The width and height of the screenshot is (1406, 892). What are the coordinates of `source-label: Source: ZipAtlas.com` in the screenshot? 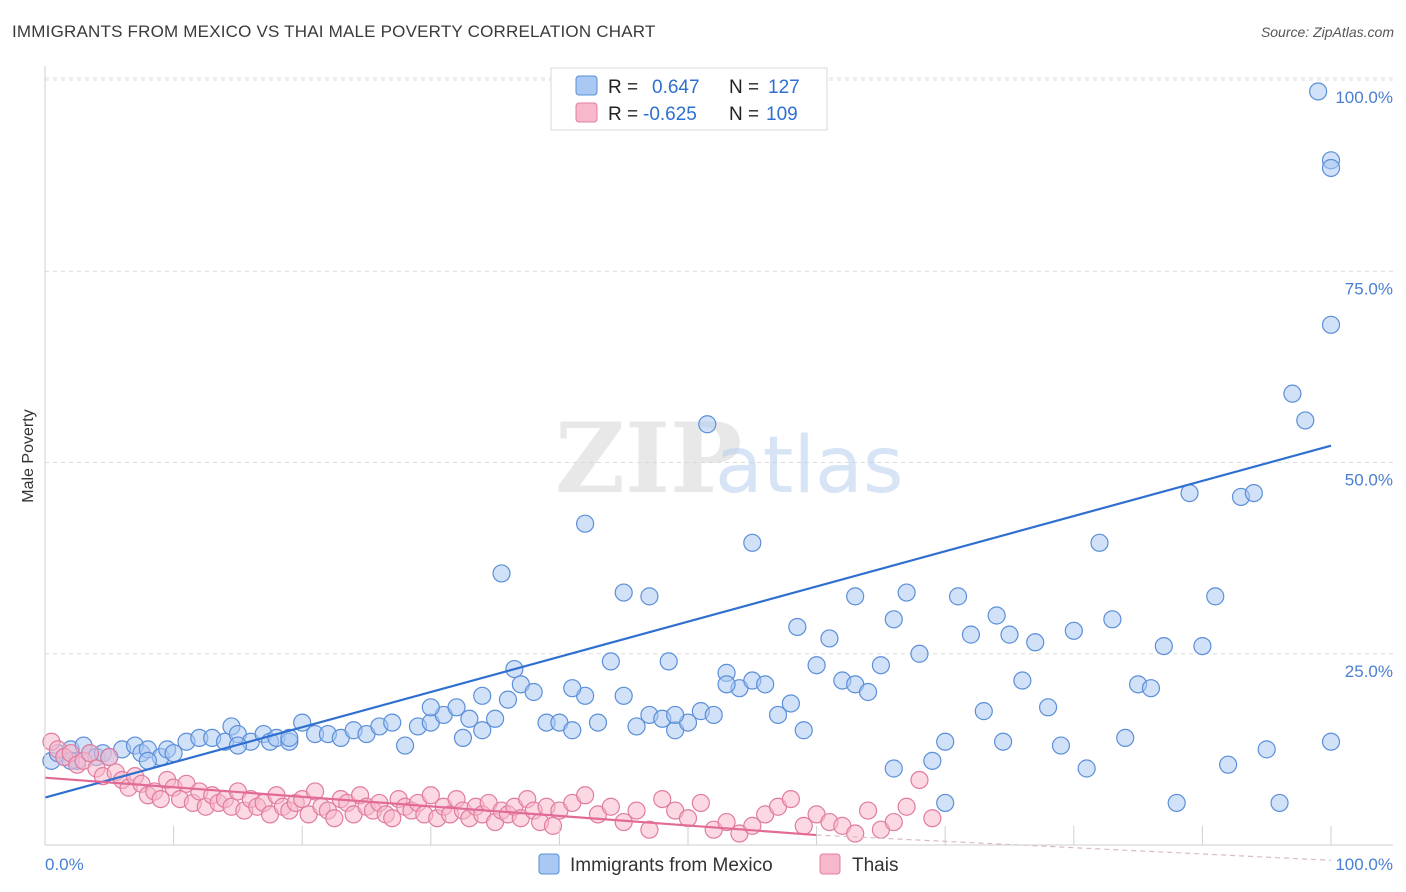 It's located at (1327, 32).